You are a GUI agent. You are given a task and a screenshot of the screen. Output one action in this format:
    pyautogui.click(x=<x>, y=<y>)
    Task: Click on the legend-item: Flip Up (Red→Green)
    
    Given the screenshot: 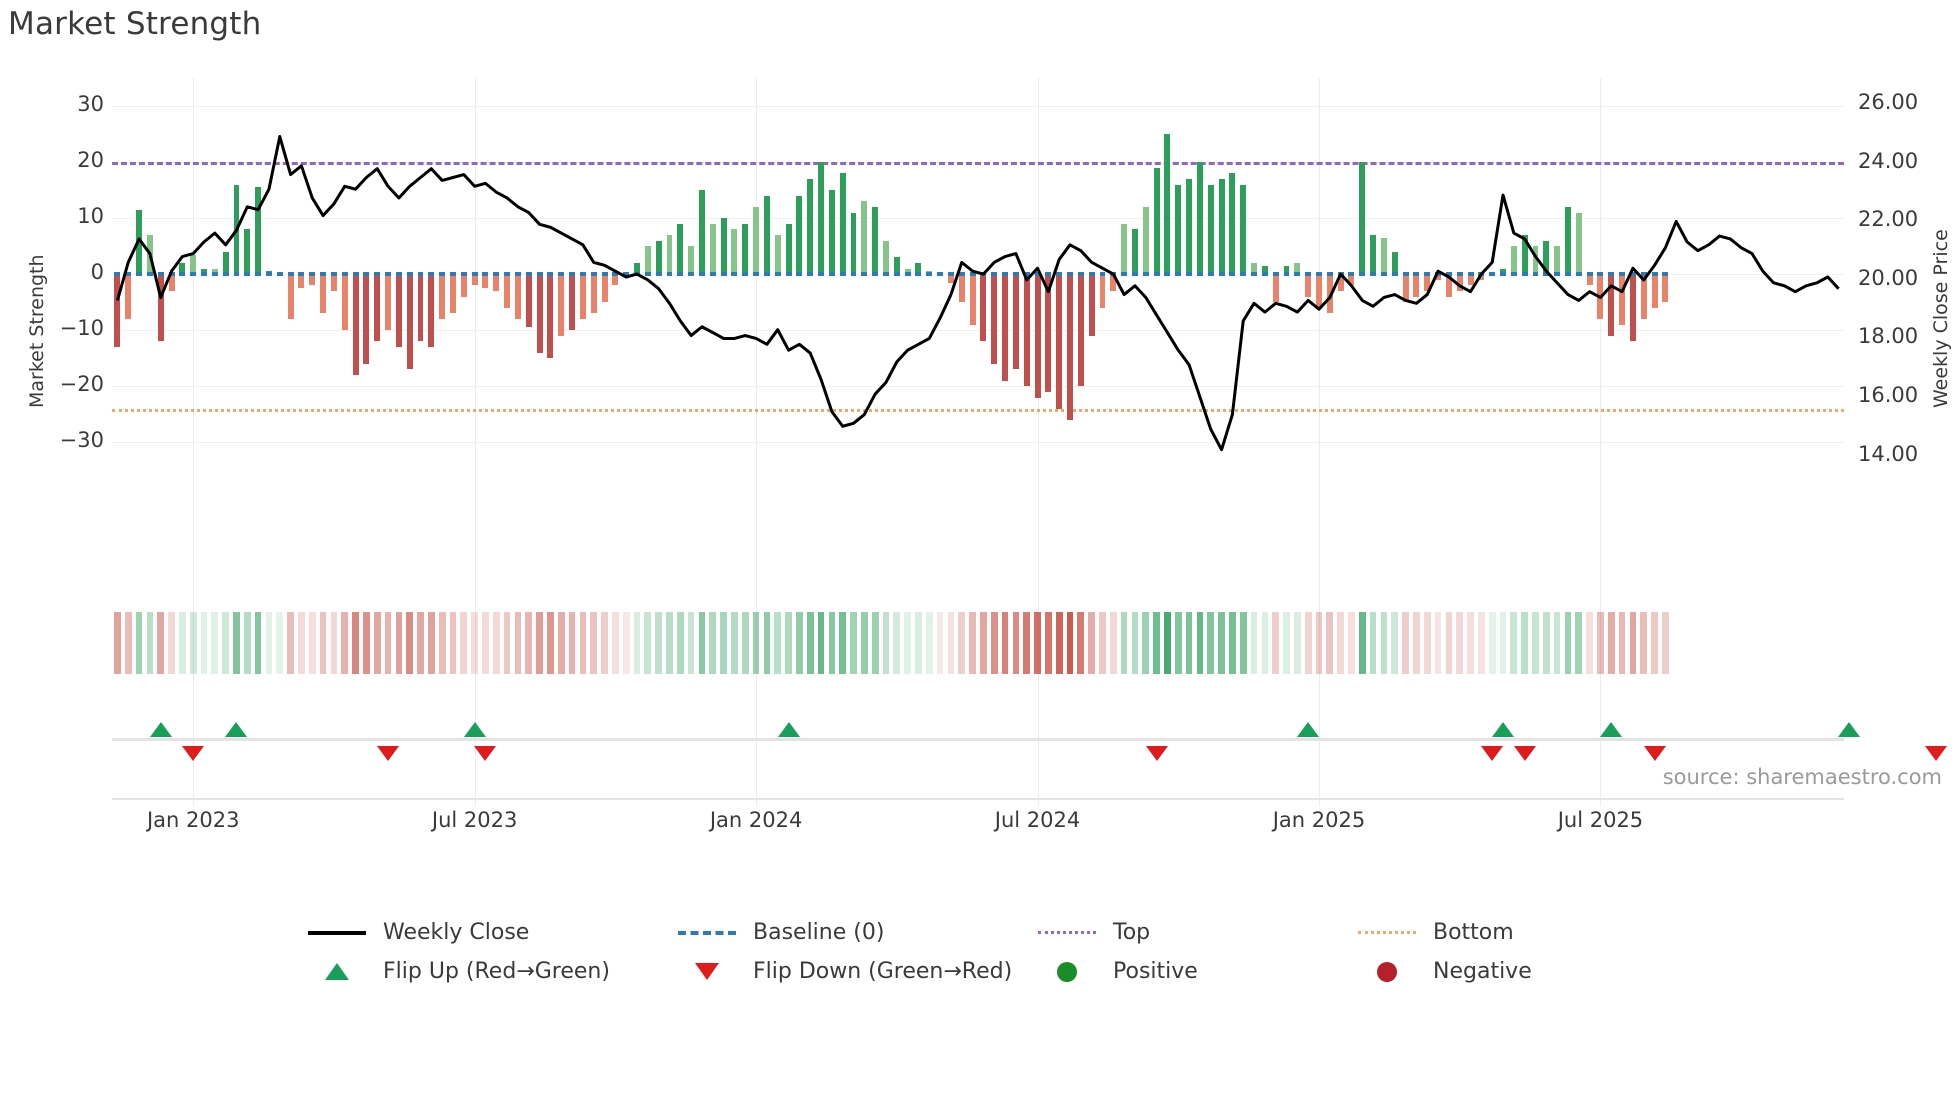 What is the action you would take?
    pyautogui.click(x=490, y=971)
    